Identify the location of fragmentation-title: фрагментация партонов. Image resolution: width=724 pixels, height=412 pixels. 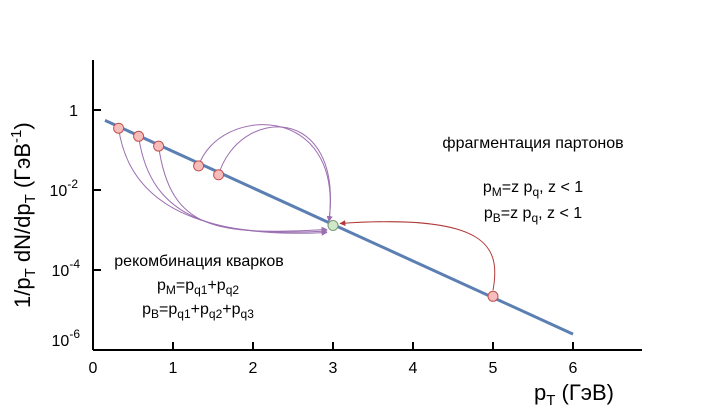
(532, 143).